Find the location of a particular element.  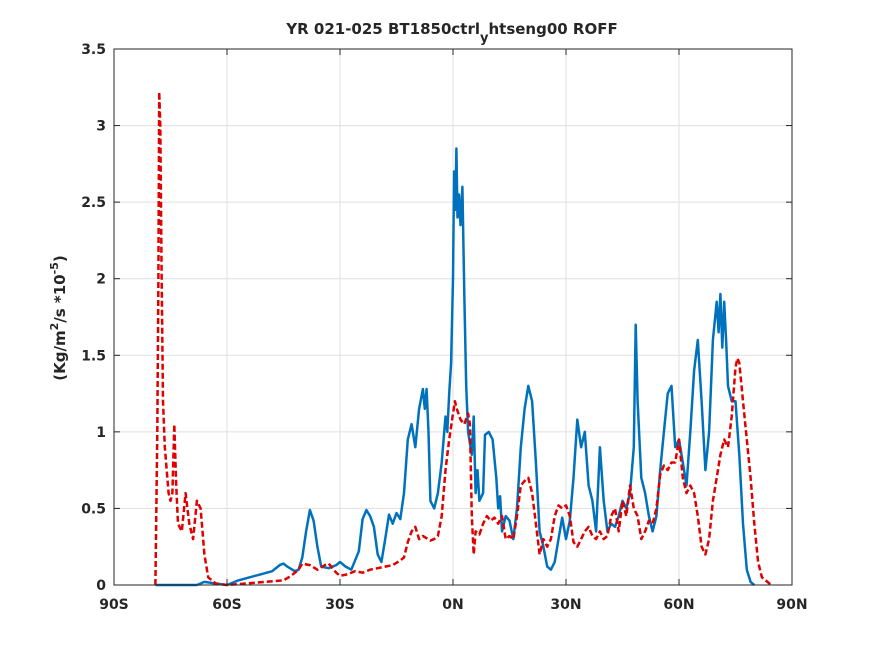

chart-title: YR 021-025 BT1850ctrlyhtseng00 ROFF is located at coordinates (451, 33).